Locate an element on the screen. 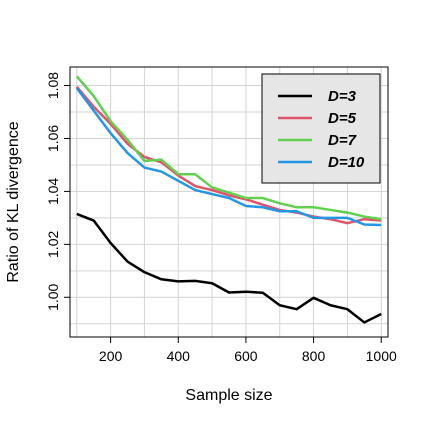  legend-item: D=5 is located at coordinates (317, 118).